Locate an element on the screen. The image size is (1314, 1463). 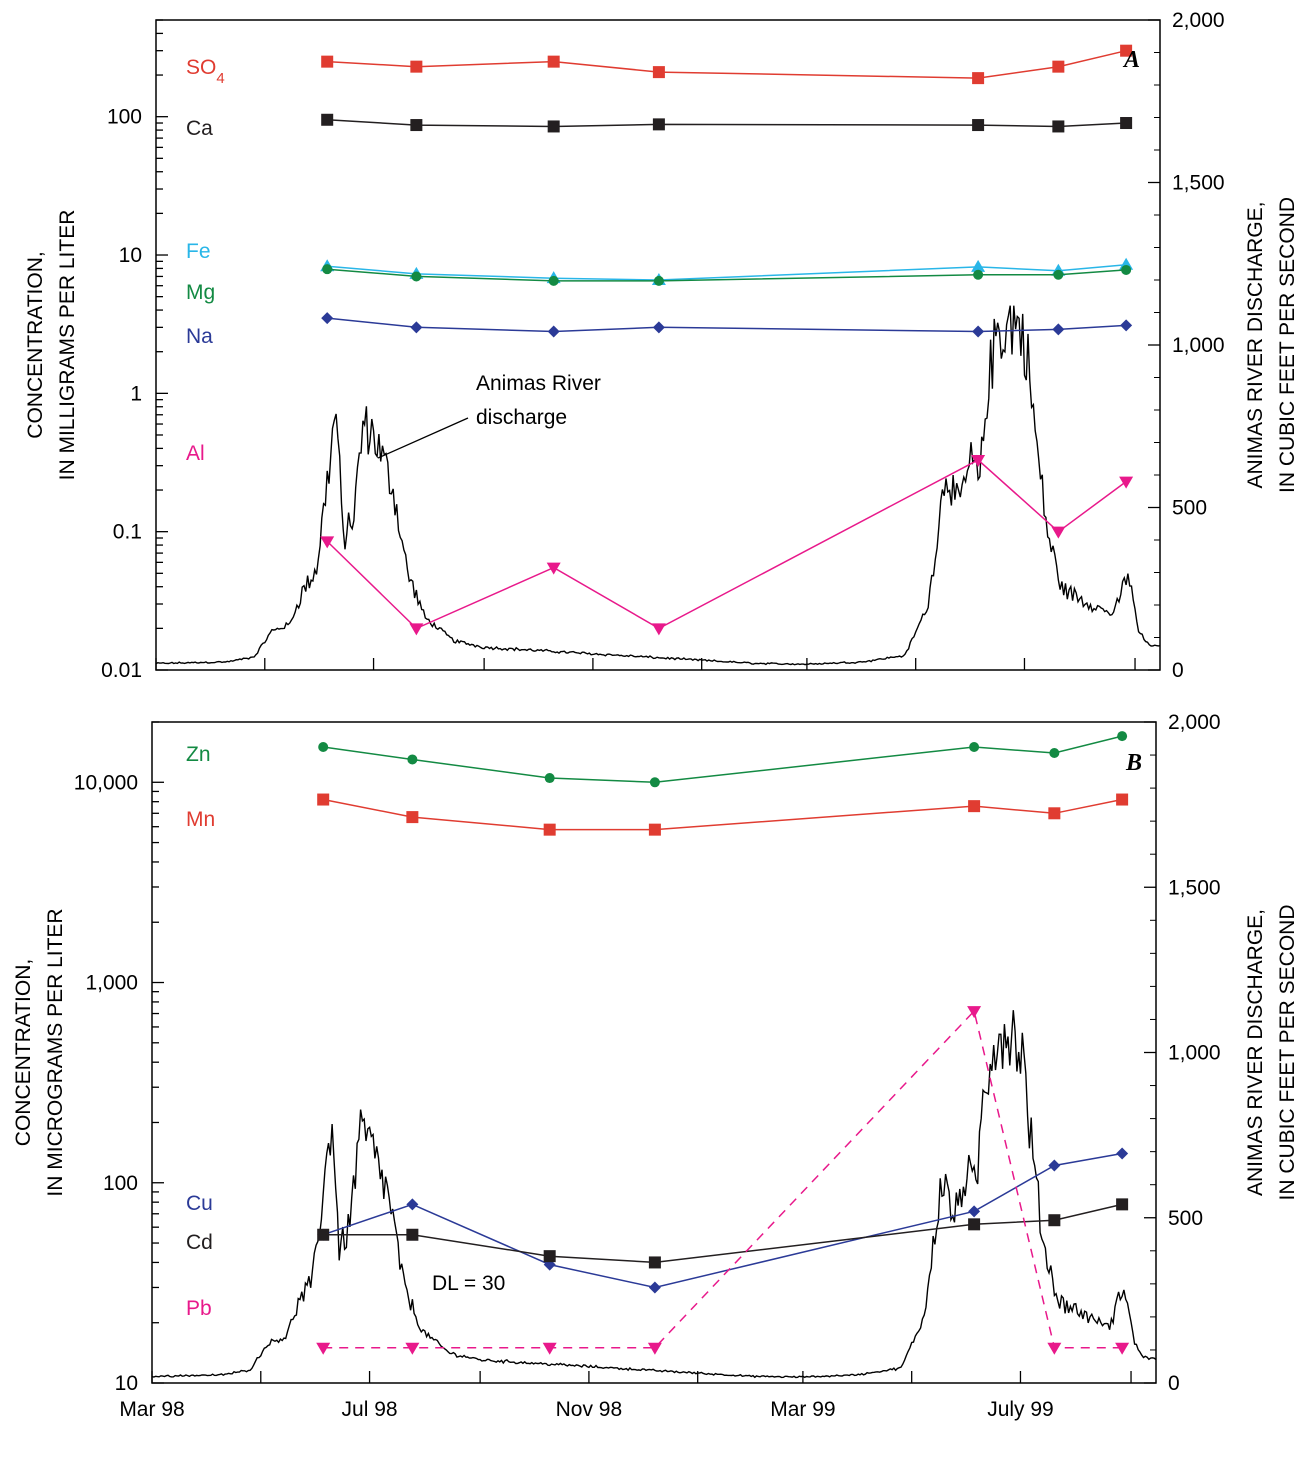
series-label-cu: Cu is located at coordinates (199, 1203).